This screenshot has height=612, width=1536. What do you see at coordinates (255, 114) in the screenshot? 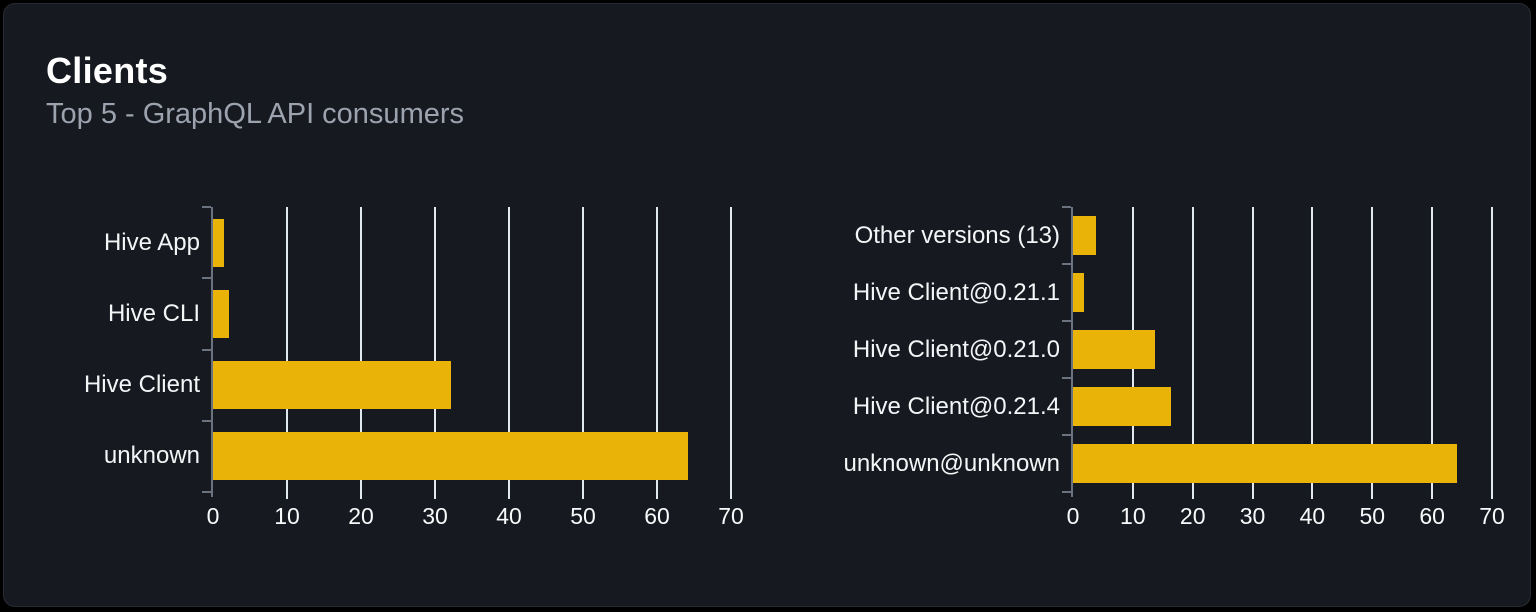
I see `card-subtitle: Top 5 - GraphQL API consumers` at bounding box center [255, 114].